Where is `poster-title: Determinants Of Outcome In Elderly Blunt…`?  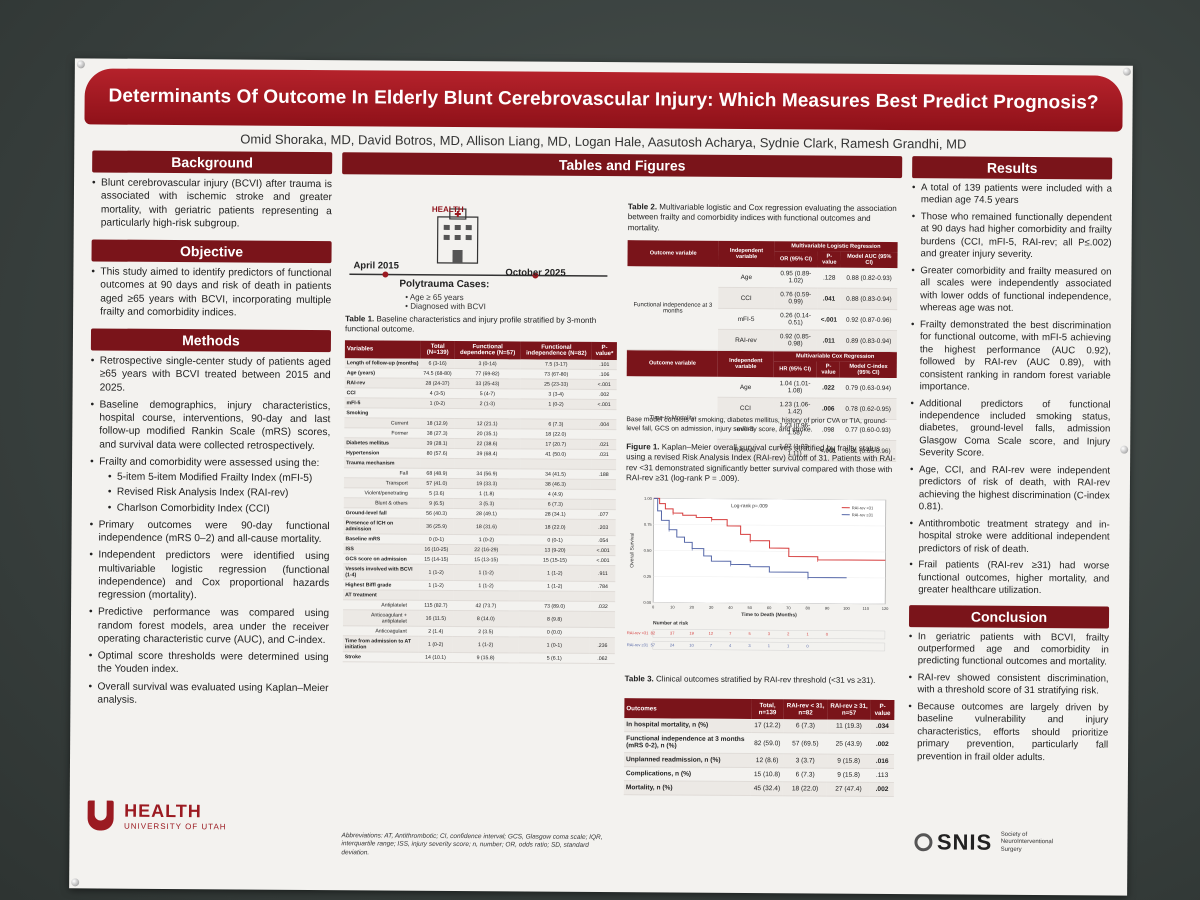
poster-title: Determinants Of Outcome In Elderly Blunt… is located at coordinates (603, 99).